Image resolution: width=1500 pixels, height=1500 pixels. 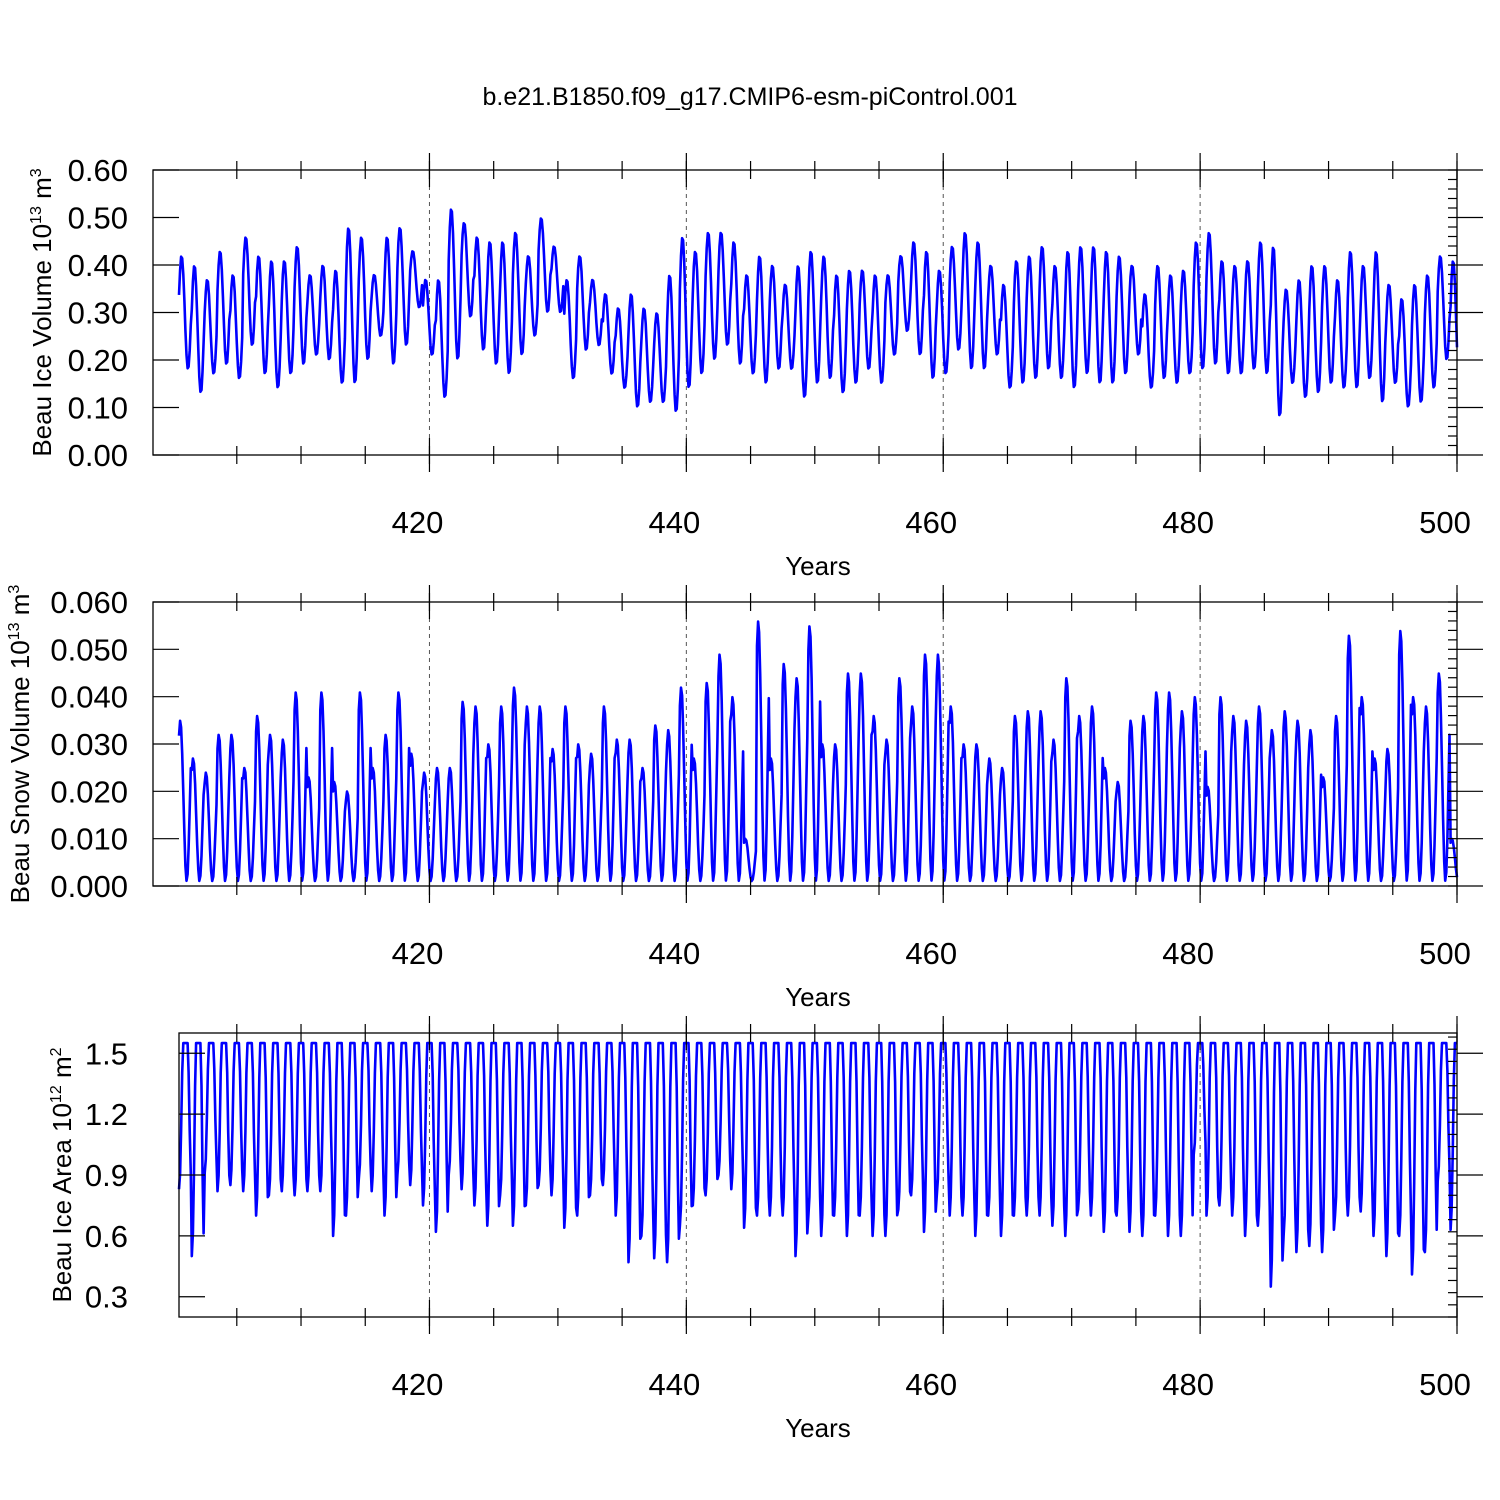 What do you see at coordinates (56, 1094) in the screenshot?
I see `y-axis-label-exp: 12` at bounding box center [56, 1094].